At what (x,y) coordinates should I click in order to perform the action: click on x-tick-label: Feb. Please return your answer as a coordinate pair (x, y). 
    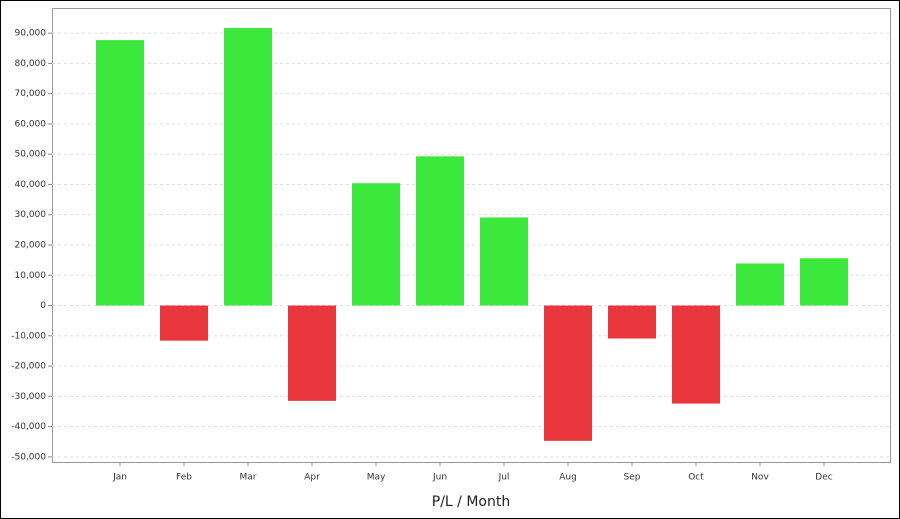
    Looking at the image, I should click on (184, 478).